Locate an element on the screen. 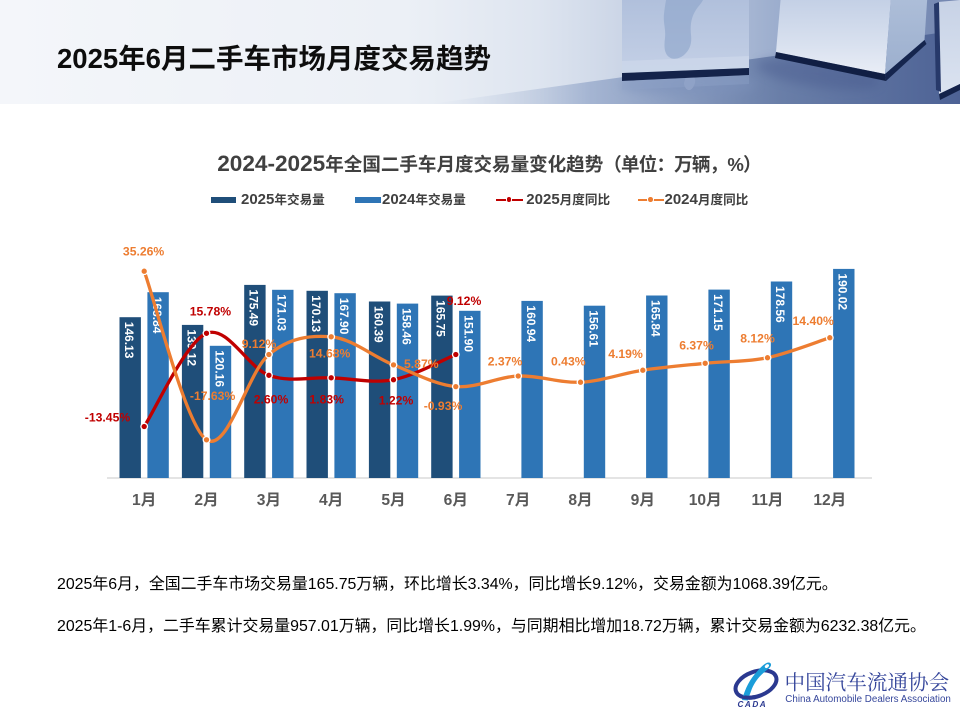 The height and width of the screenshot is (725, 960). svg-text: 12月 is located at coordinates (829, 500).